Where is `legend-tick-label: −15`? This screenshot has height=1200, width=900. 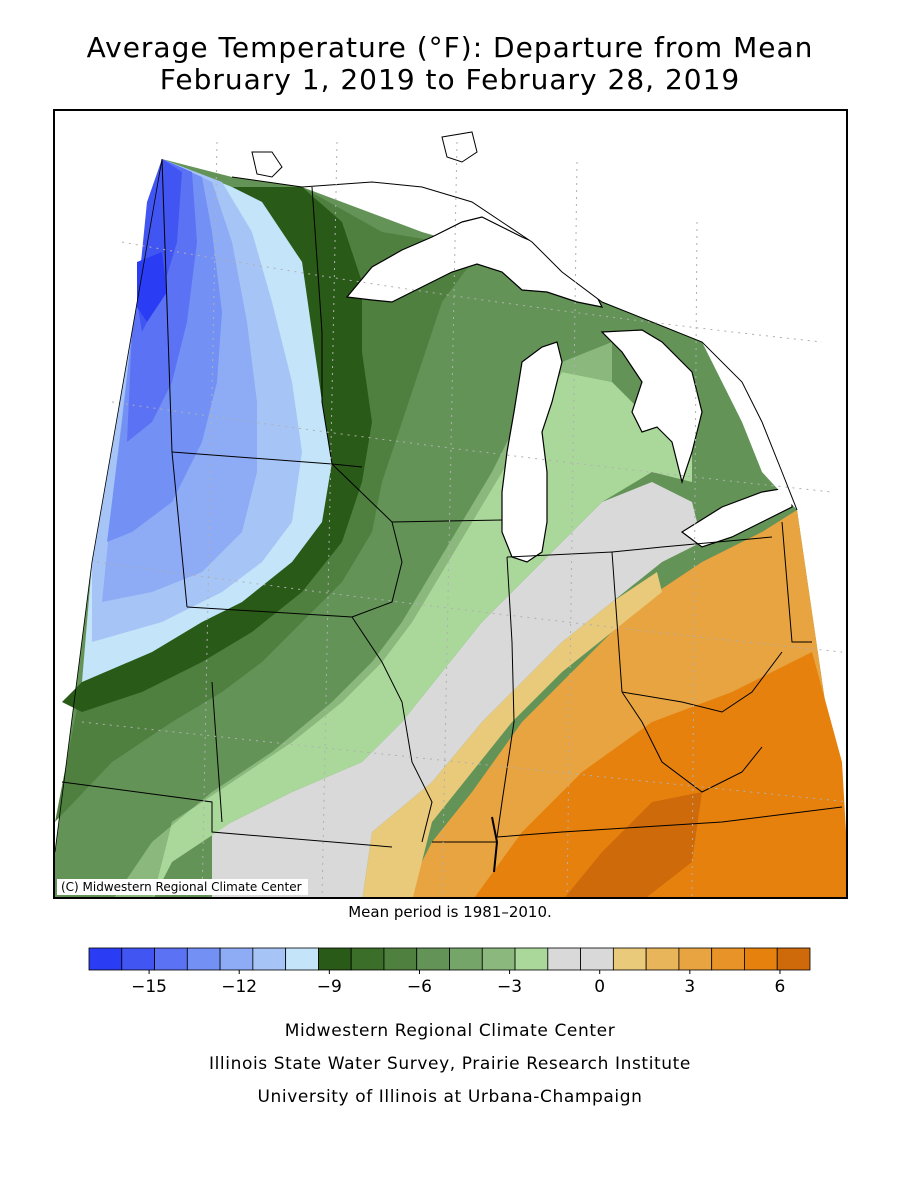 legend-tick-label: −15 is located at coordinates (149, 987).